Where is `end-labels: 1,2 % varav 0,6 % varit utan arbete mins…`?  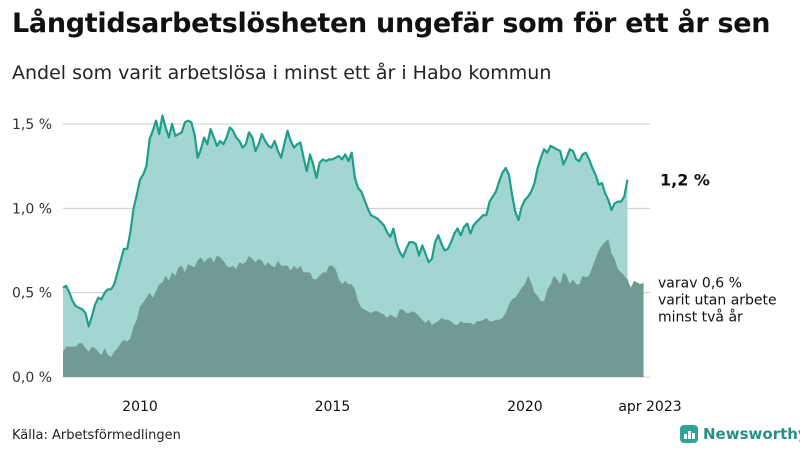 end-labels: 1,2 % varav 0,6 % varit utan arbete mins… is located at coordinates (717, 248).